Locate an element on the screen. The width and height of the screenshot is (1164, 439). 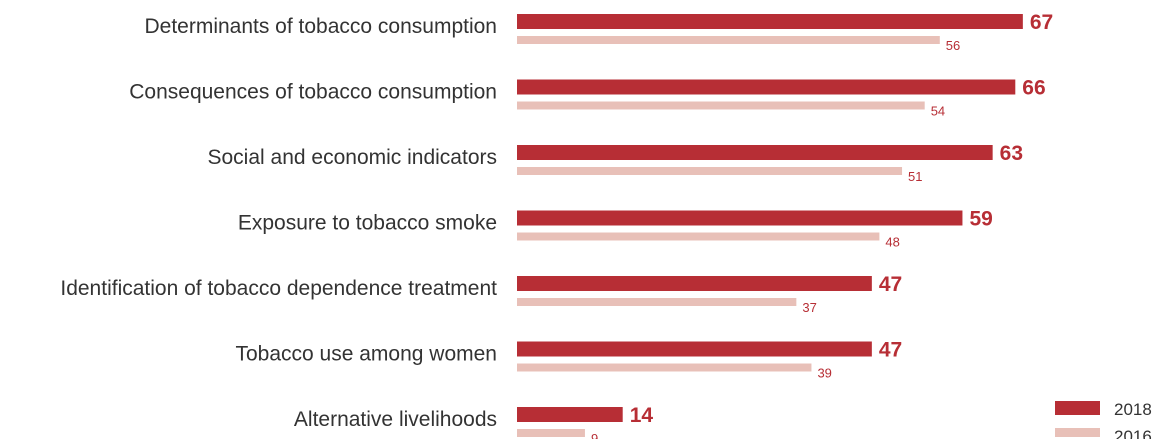
value-label-2018: 59 is located at coordinates (980, 219).